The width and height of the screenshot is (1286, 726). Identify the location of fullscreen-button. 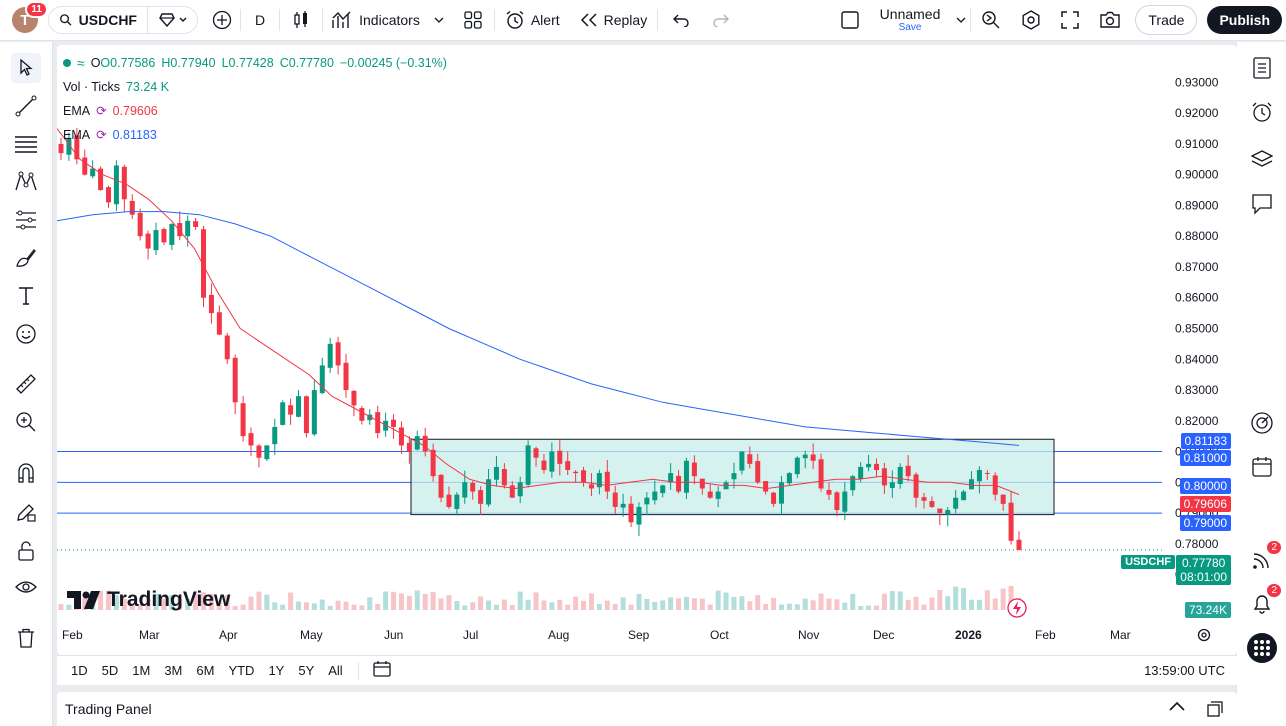
(1070, 20).